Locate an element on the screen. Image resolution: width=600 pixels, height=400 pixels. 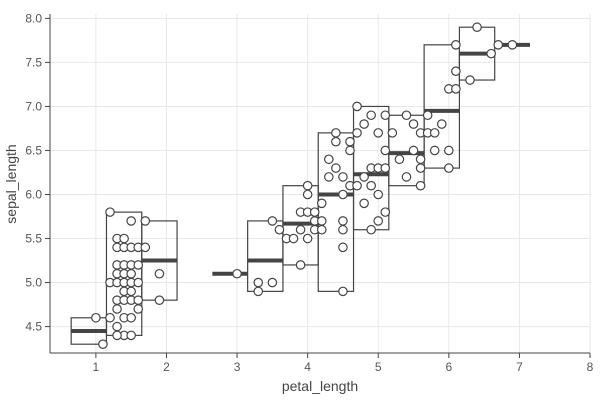
y-tick-label: 4.5 is located at coordinates (33, 327).